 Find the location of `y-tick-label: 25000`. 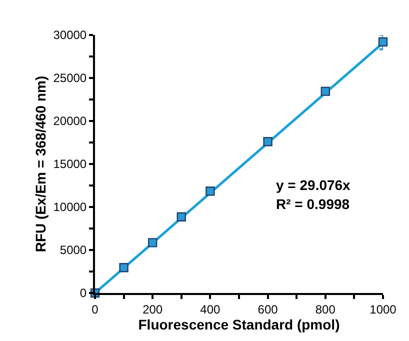

y-tick-label: 25000 is located at coordinates (70, 78).